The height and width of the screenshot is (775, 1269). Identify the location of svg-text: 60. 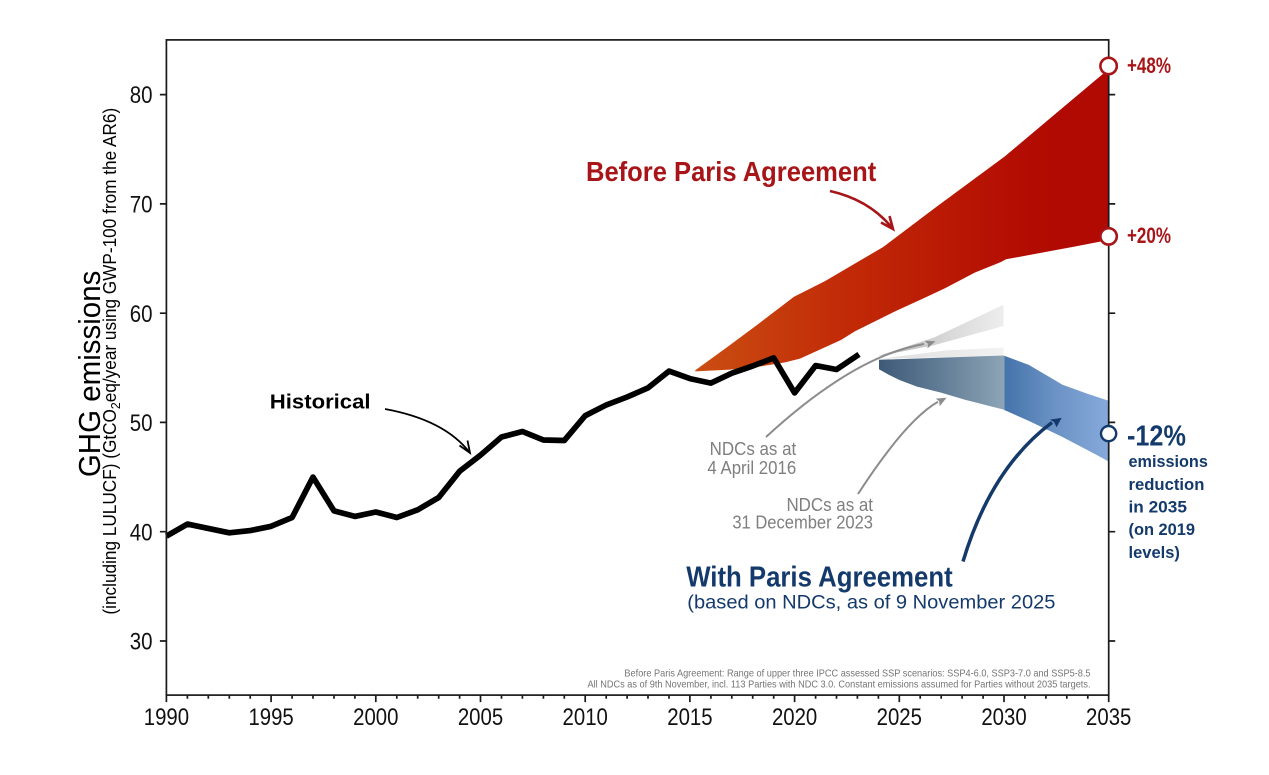
(141, 313).